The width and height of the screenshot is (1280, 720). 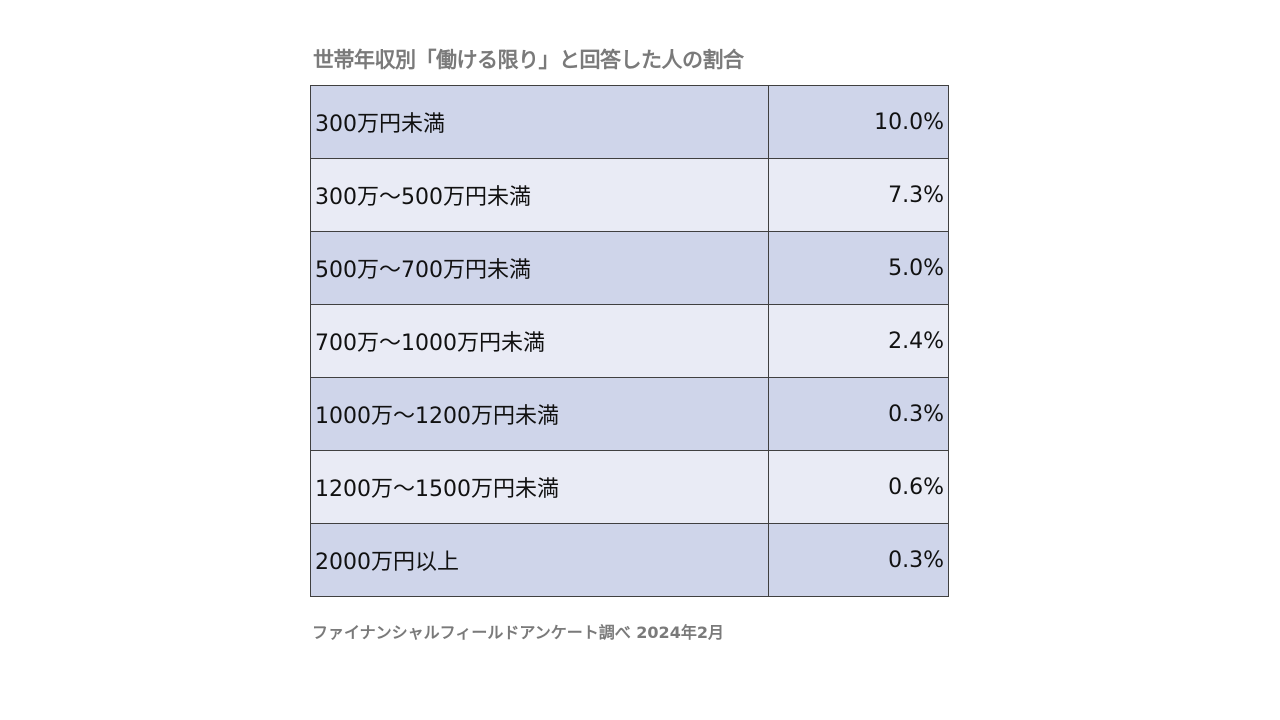 I want to click on income-range-cell: 500万～700万円未満, so click(x=539, y=268).